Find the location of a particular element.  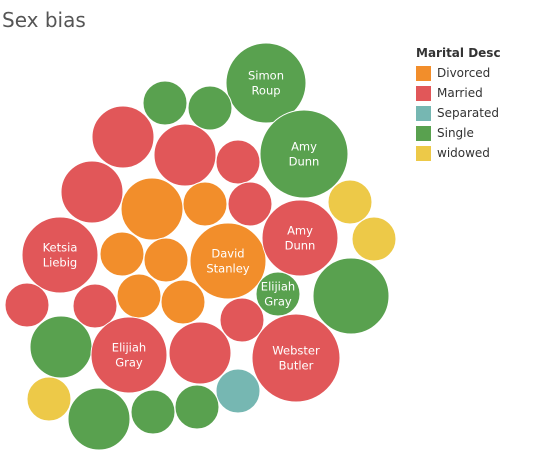

bubble-divorced: David Stanley is located at coordinates (228, 261).